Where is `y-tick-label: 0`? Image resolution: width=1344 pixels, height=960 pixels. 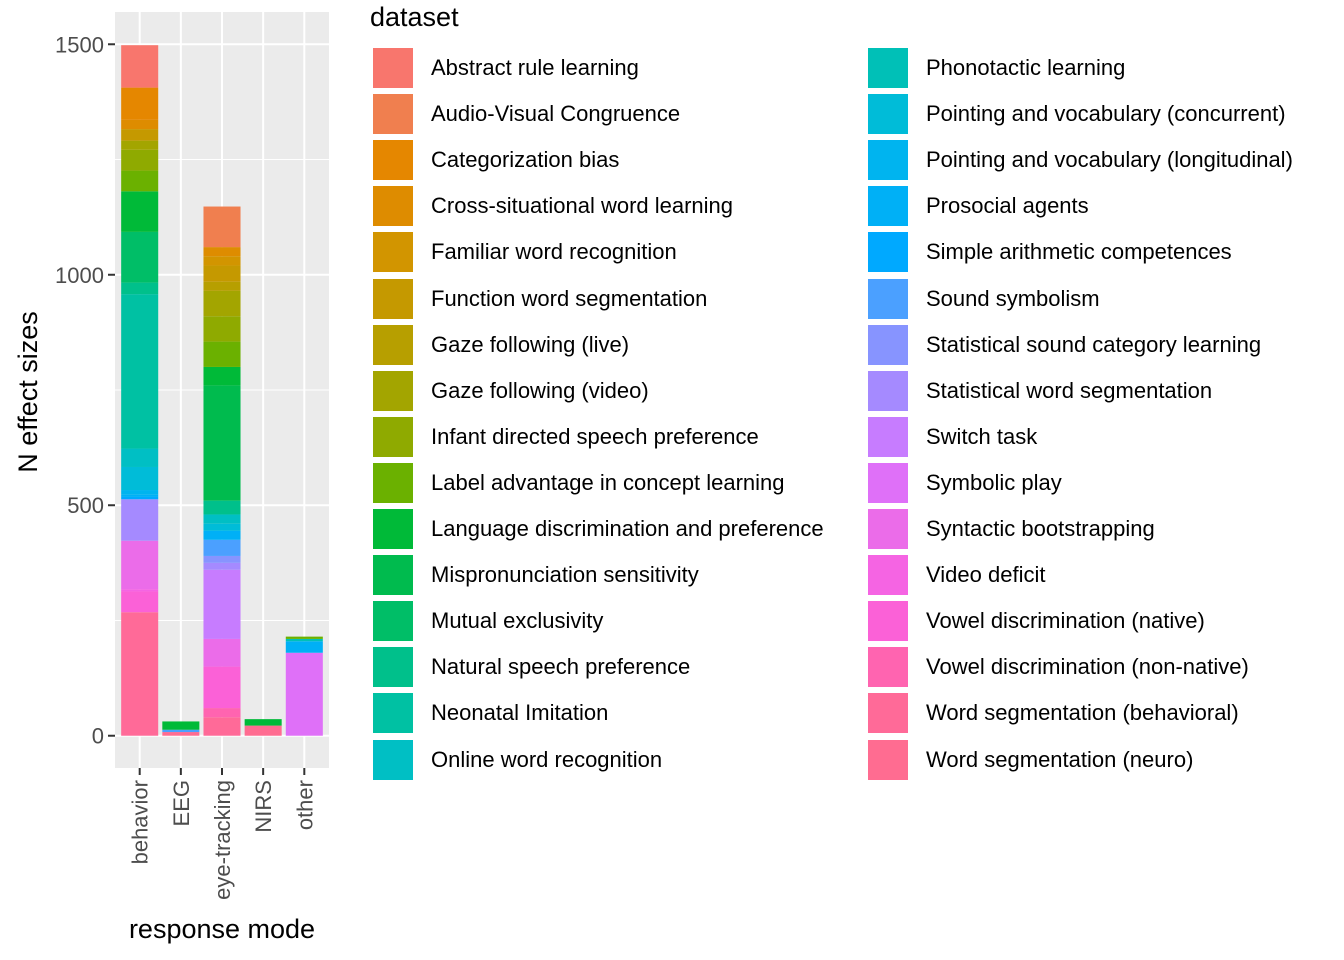 y-tick-label: 0 is located at coordinates (98, 736).